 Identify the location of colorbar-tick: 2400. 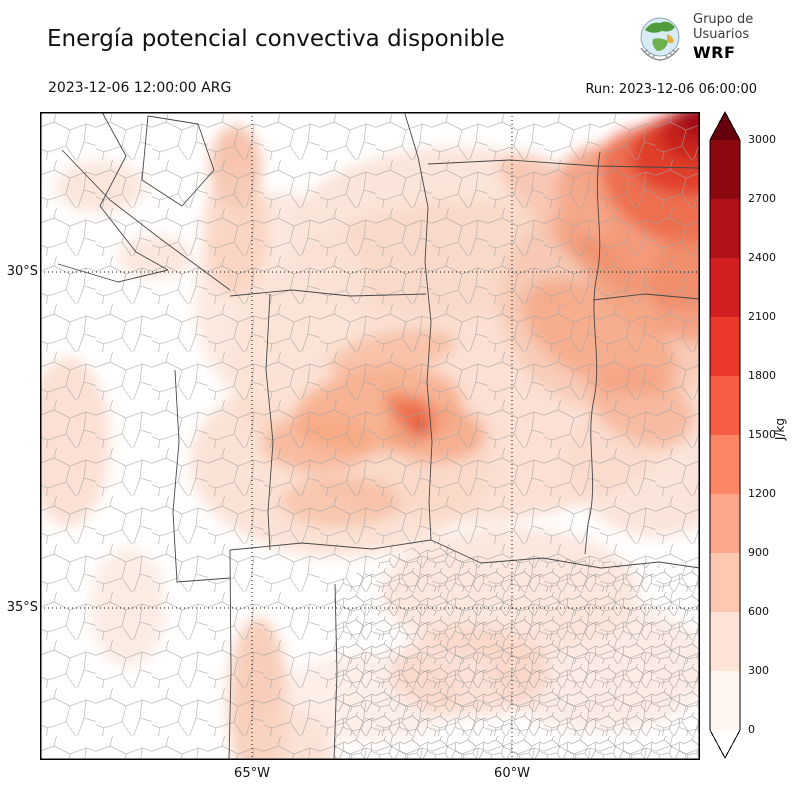
(762, 257).